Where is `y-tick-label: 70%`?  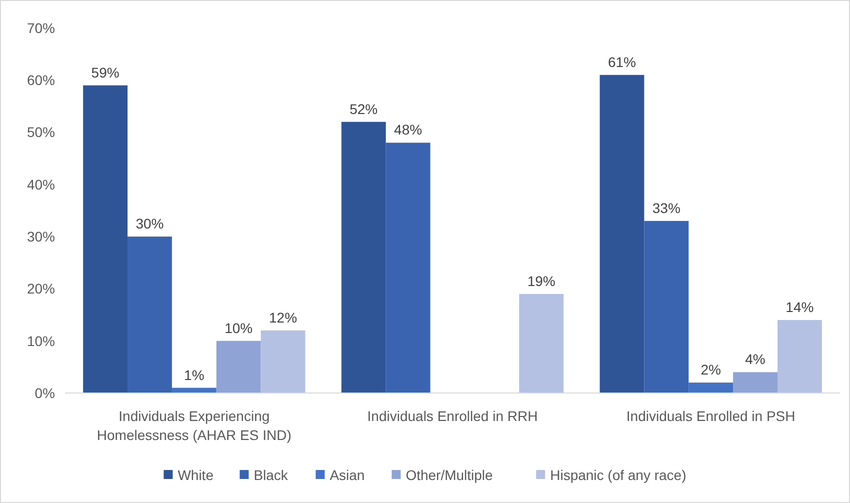 y-tick-label: 70% is located at coordinates (40, 28).